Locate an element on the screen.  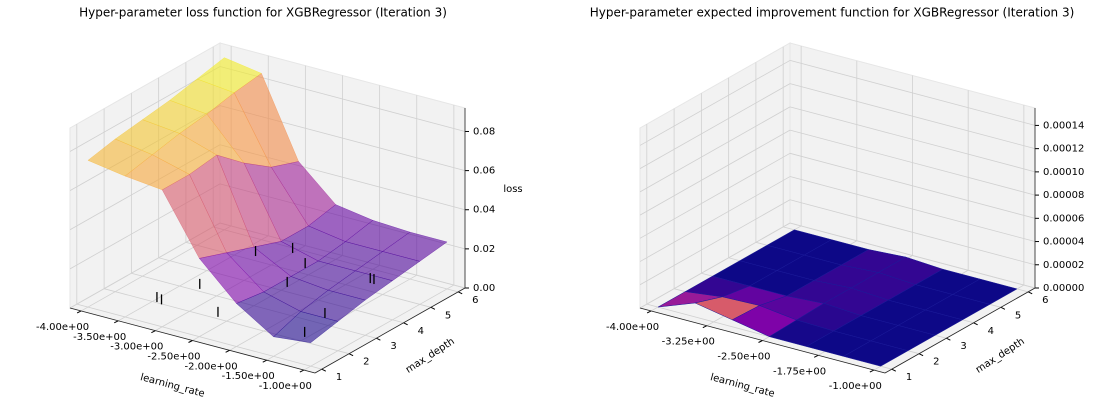
z-tick-label: 0.06 is located at coordinates (484, 171).